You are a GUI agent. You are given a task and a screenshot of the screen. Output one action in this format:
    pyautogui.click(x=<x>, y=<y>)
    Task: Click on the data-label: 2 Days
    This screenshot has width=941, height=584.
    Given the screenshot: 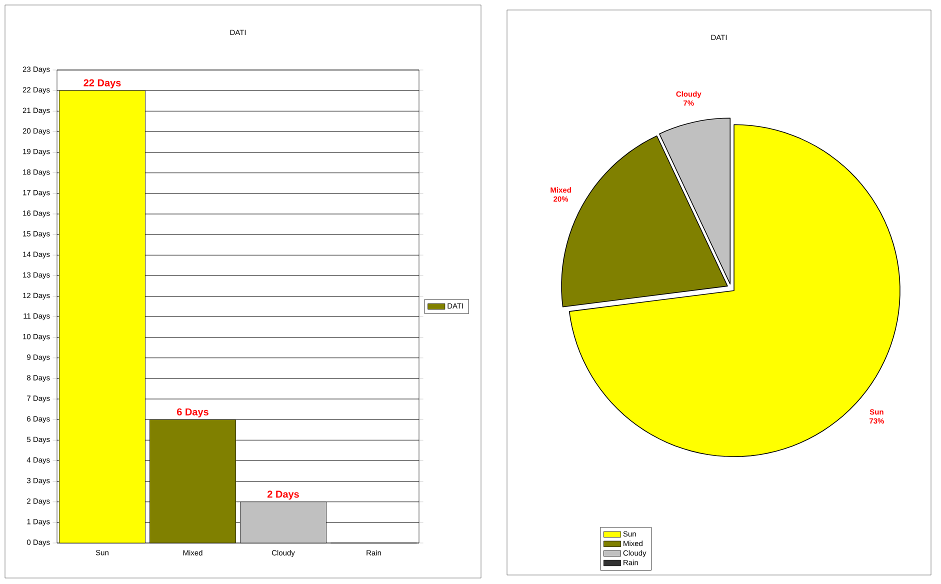 What is the action you would take?
    pyautogui.click(x=283, y=495)
    